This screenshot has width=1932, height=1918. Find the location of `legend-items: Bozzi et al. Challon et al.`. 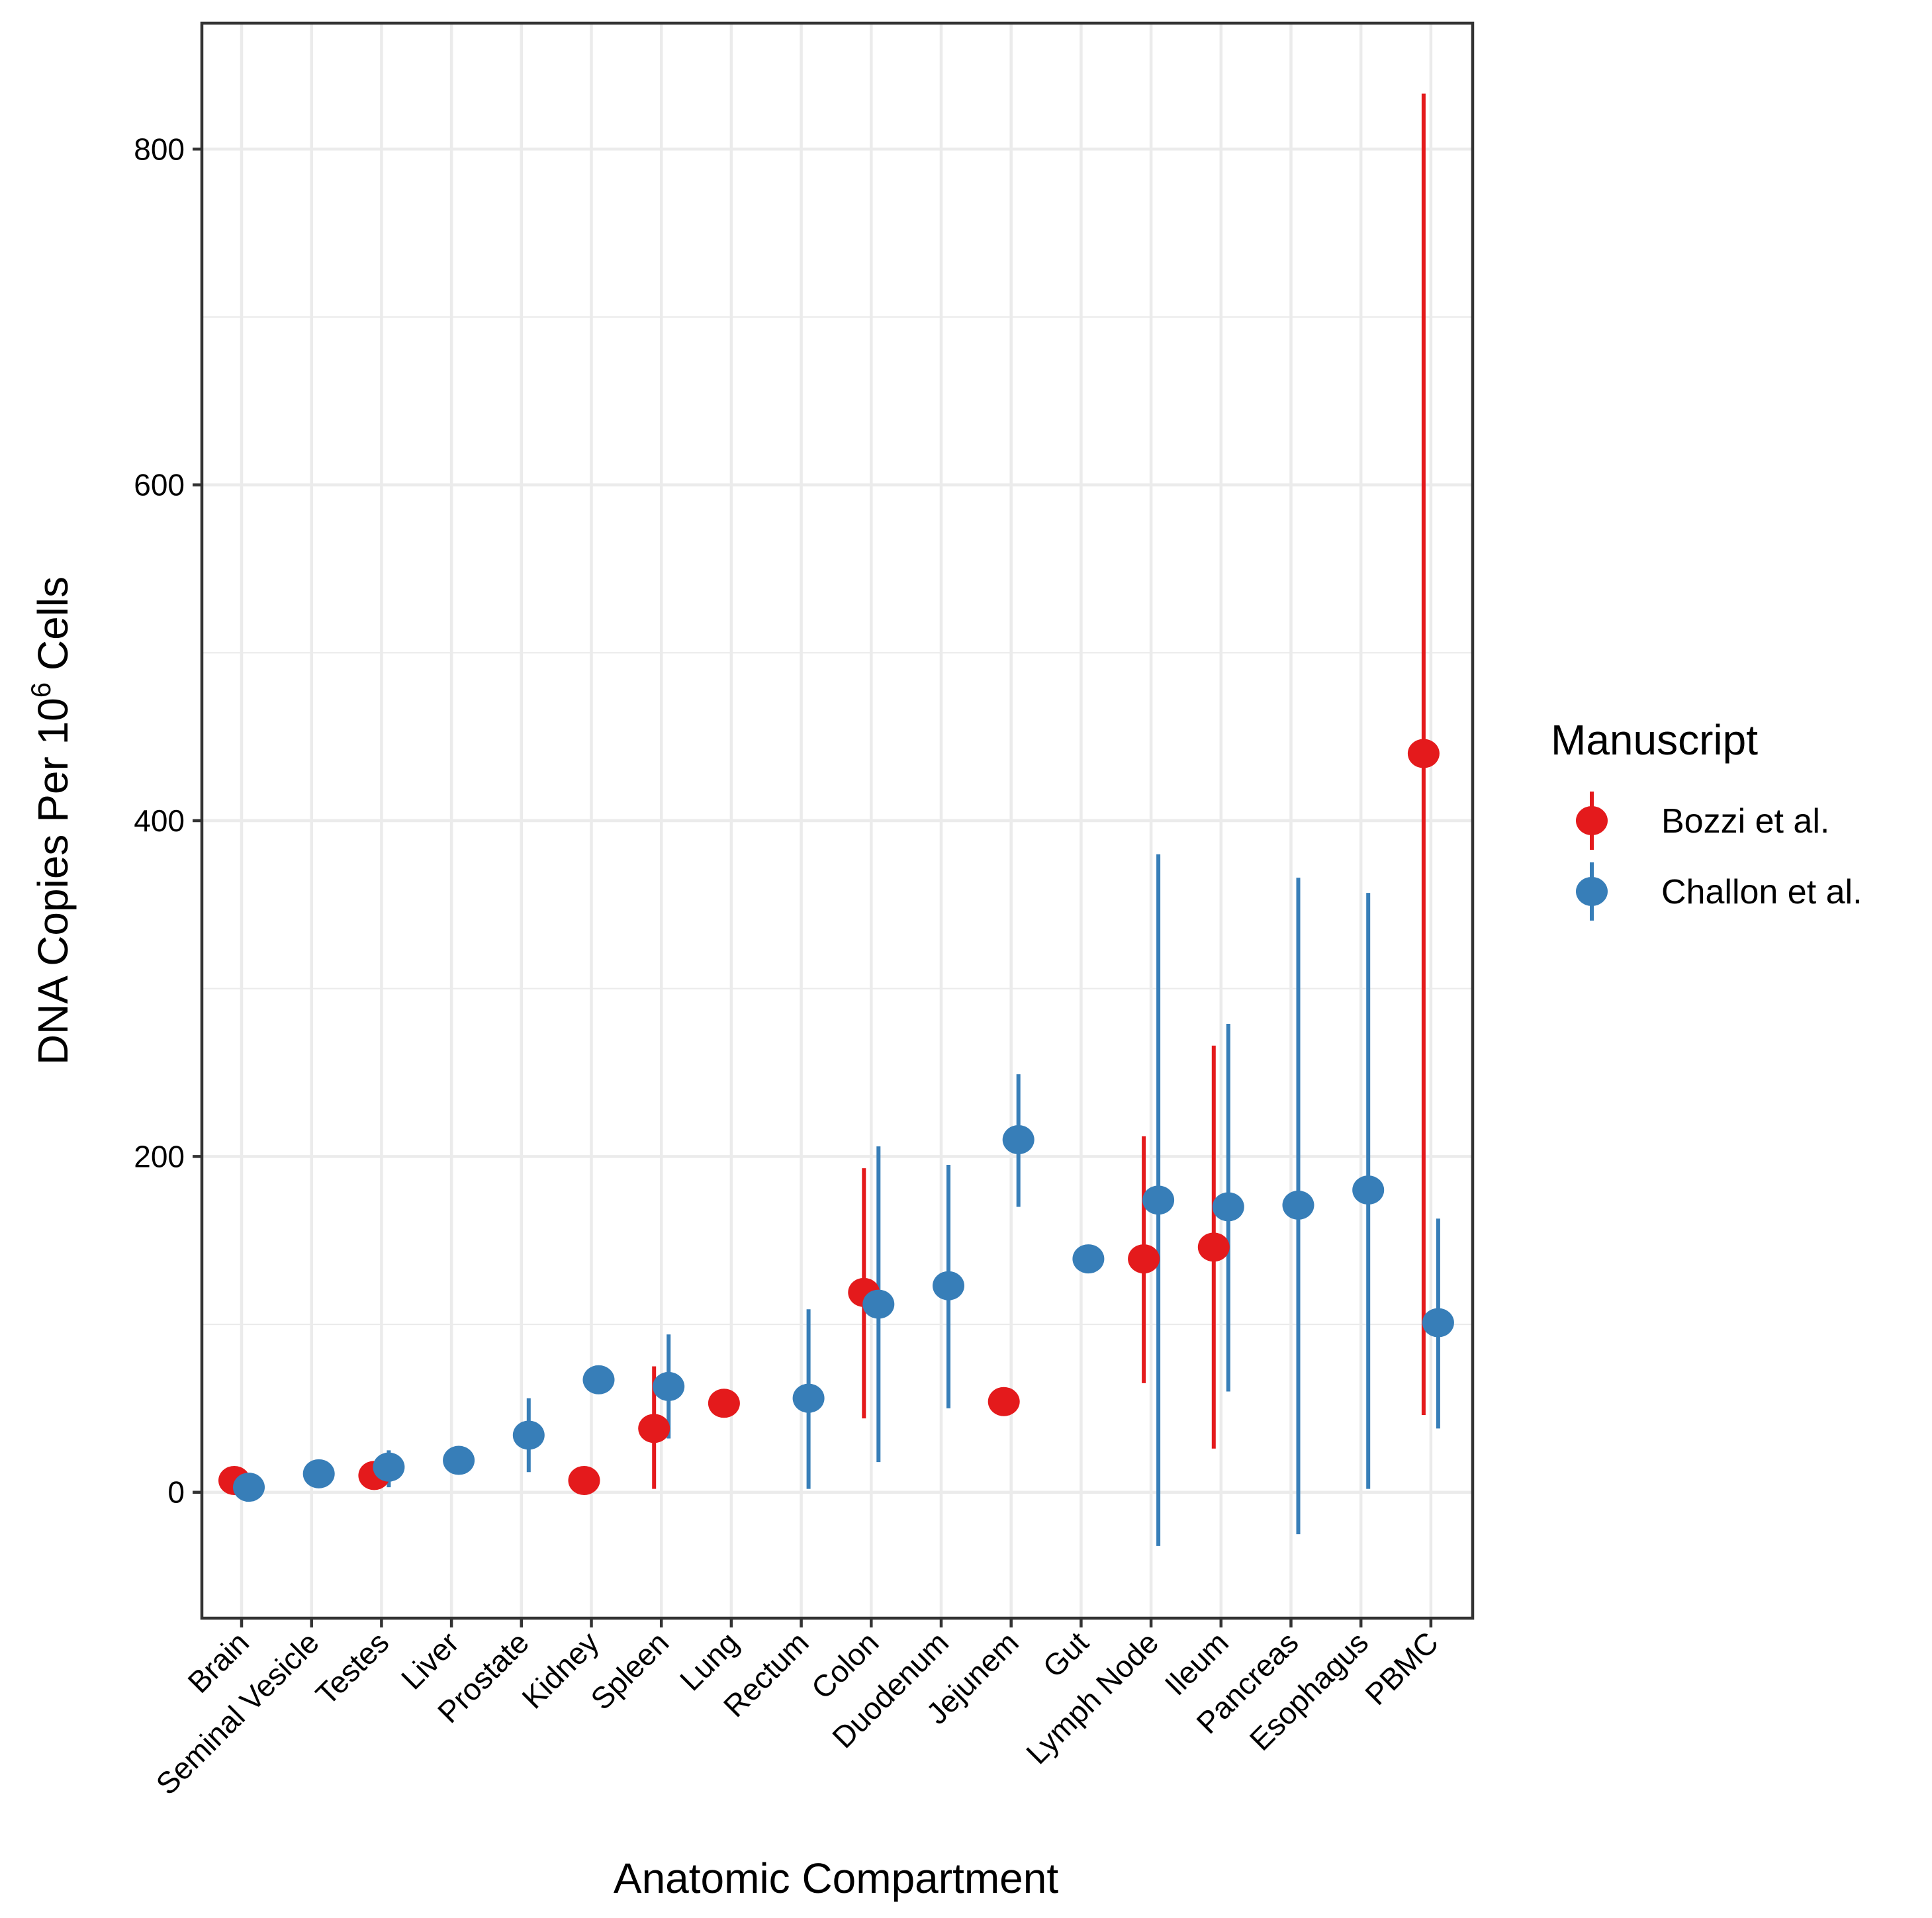

legend-items: Bozzi et al. Challon et al. is located at coordinates (1719, 856).